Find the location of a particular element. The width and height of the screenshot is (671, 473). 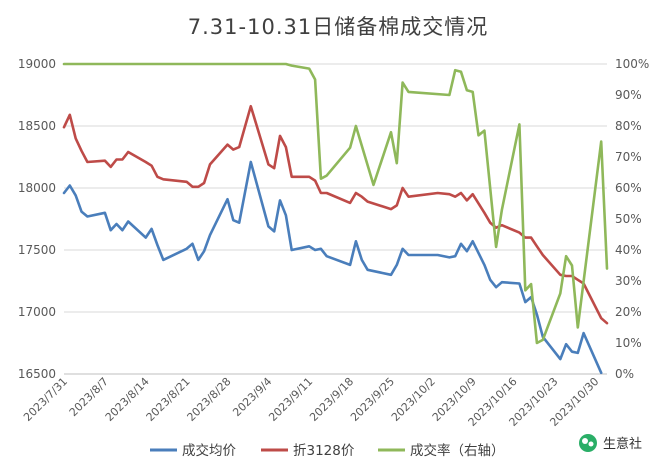

y-right-tick-label: 20% is located at coordinates (628, 312).